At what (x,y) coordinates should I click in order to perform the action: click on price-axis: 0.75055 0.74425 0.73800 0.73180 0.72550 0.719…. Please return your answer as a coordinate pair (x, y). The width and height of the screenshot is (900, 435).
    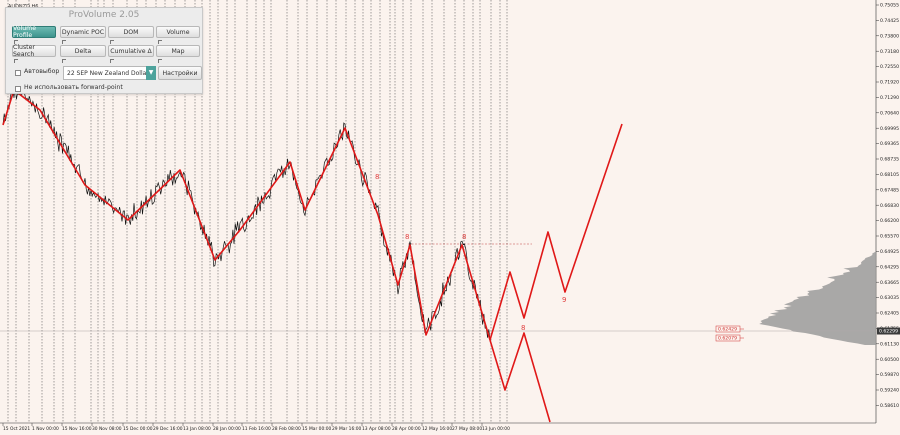
    Looking at the image, I should click on (887, 206).